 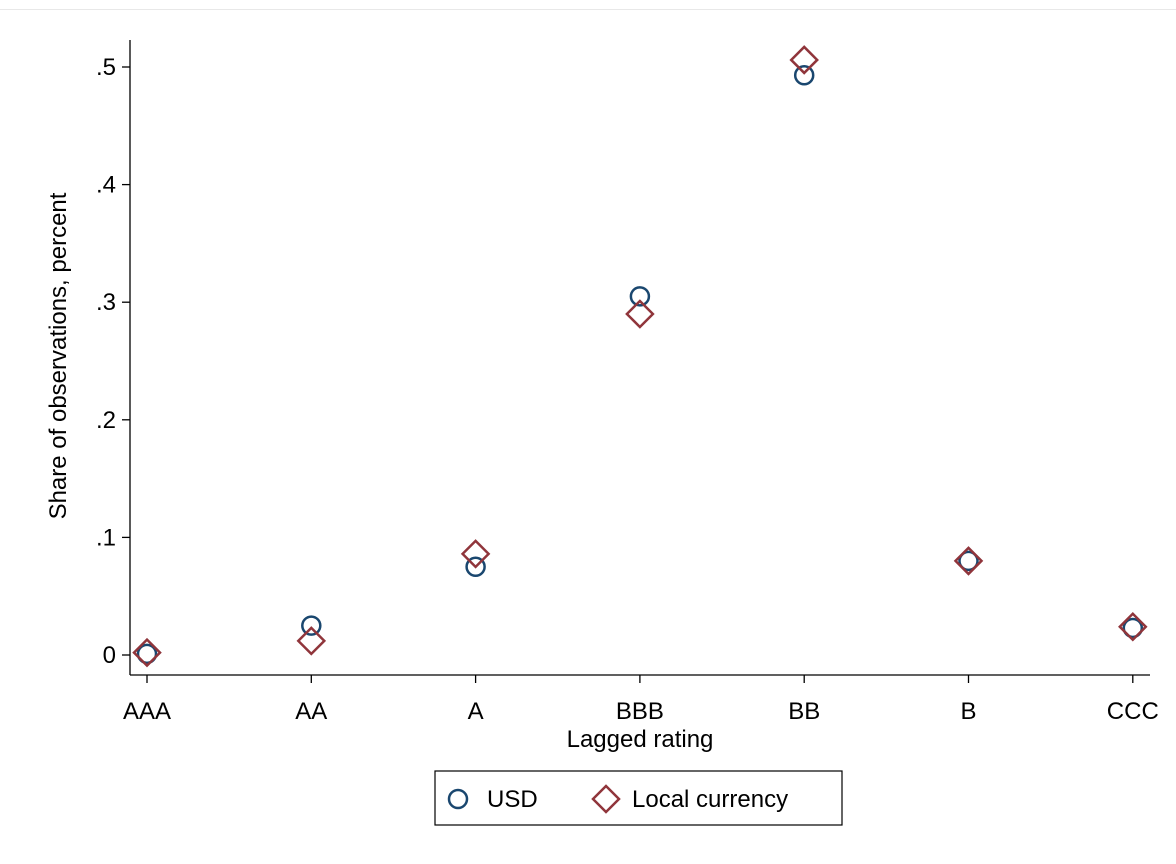 I want to click on y-tick-label: .1, so click(x=106, y=537).